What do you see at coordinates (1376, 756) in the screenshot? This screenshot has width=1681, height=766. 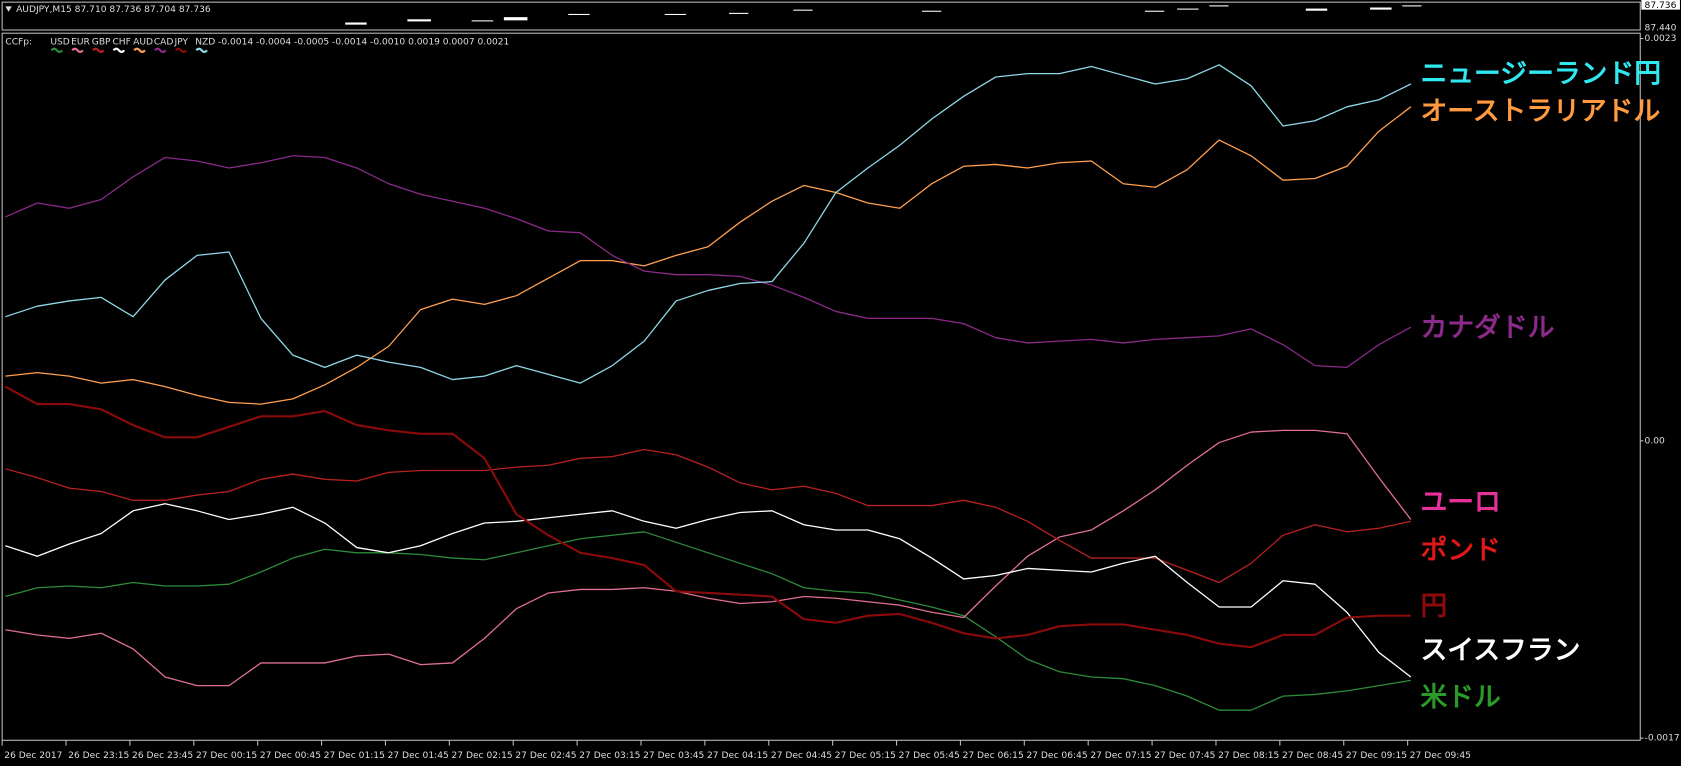 I see `x-tick-label: 27 Dec 09:15` at bounding box center [1376, 756].